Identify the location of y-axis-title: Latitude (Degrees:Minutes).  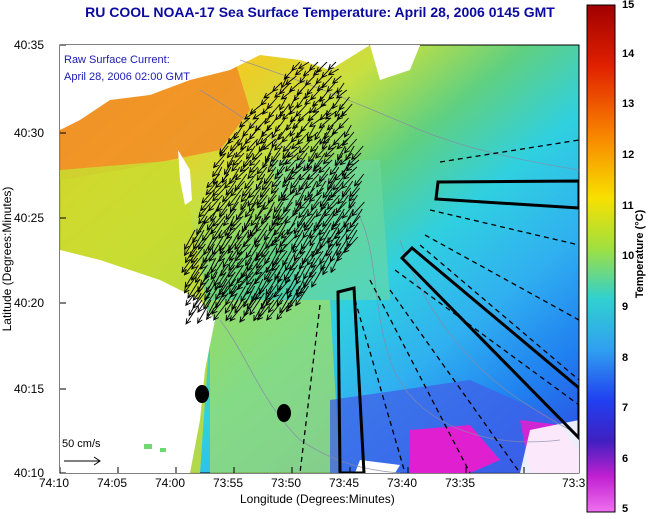
(7, 259).